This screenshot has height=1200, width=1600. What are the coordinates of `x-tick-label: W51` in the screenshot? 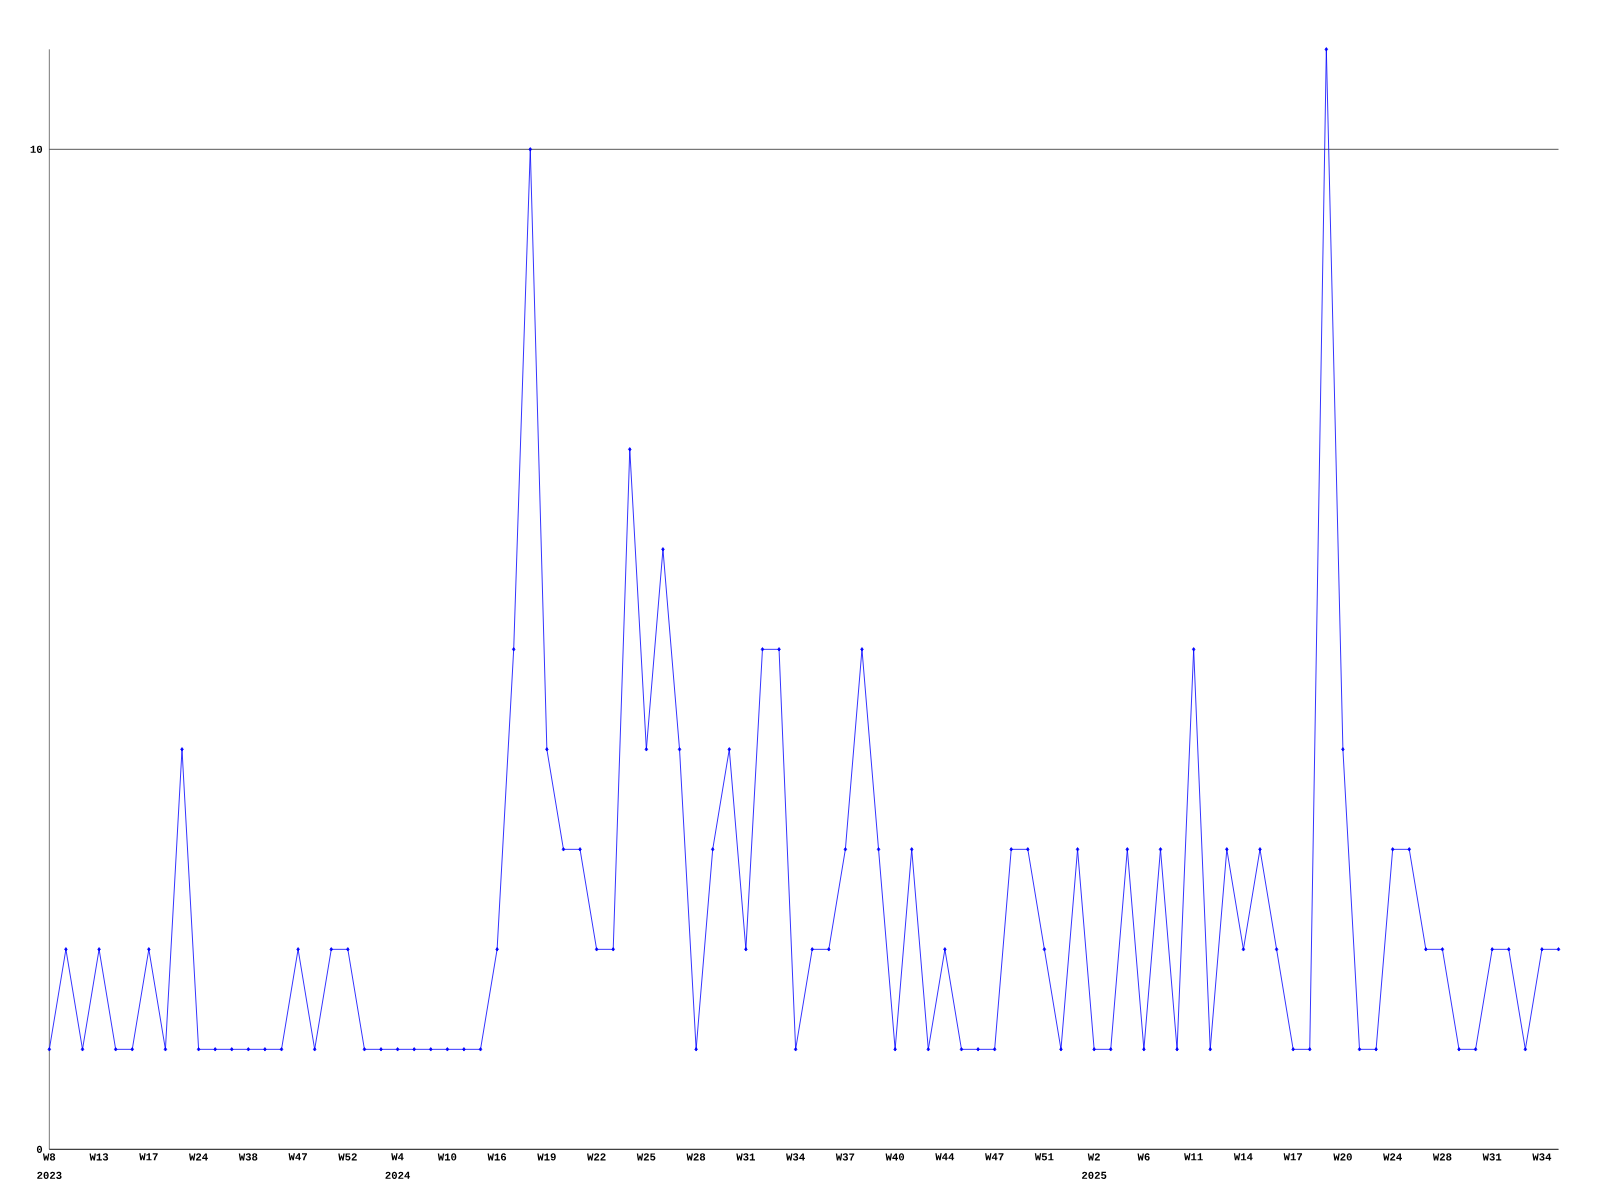 It's located at (1044, 1157).